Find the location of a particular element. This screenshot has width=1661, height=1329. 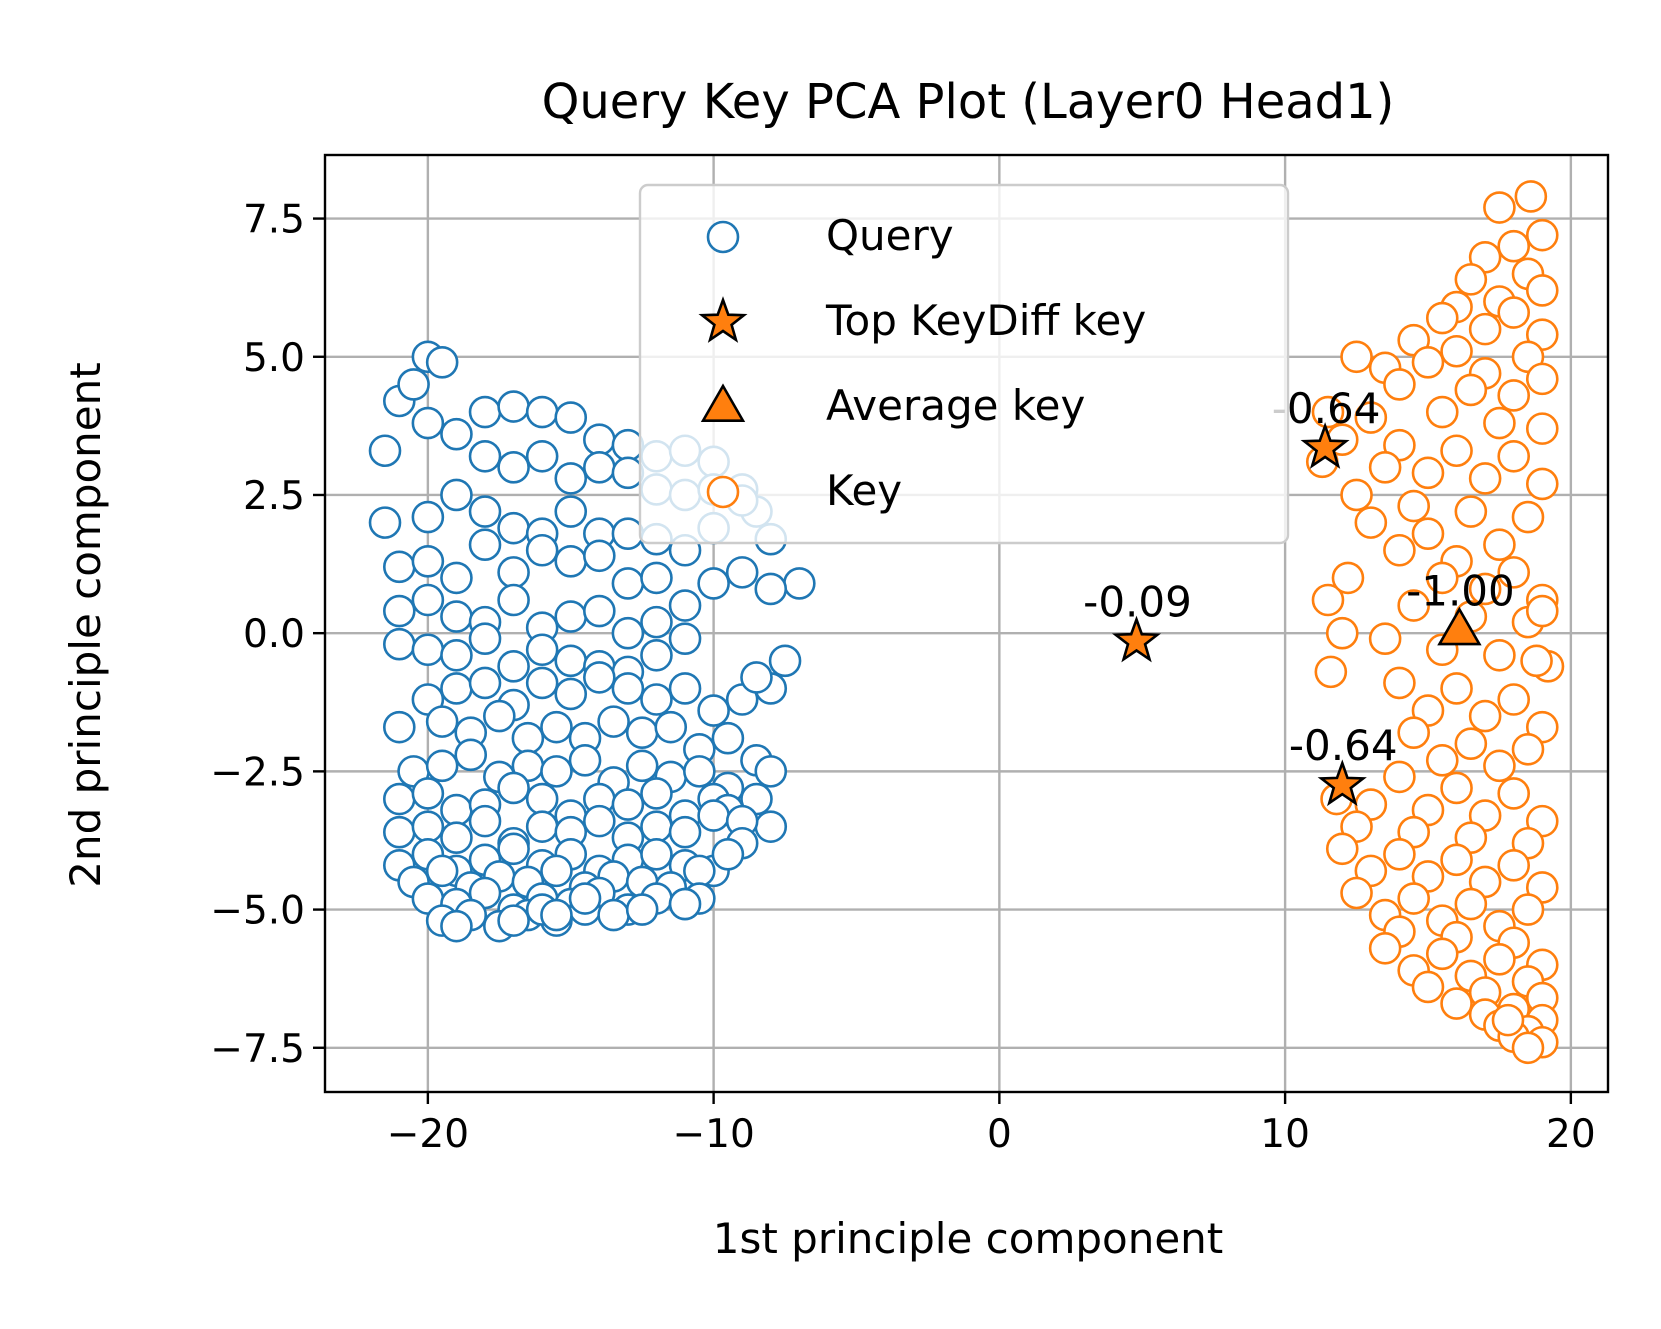

x-axis-label: 1st principle component is located at coordinates (968, 1238).